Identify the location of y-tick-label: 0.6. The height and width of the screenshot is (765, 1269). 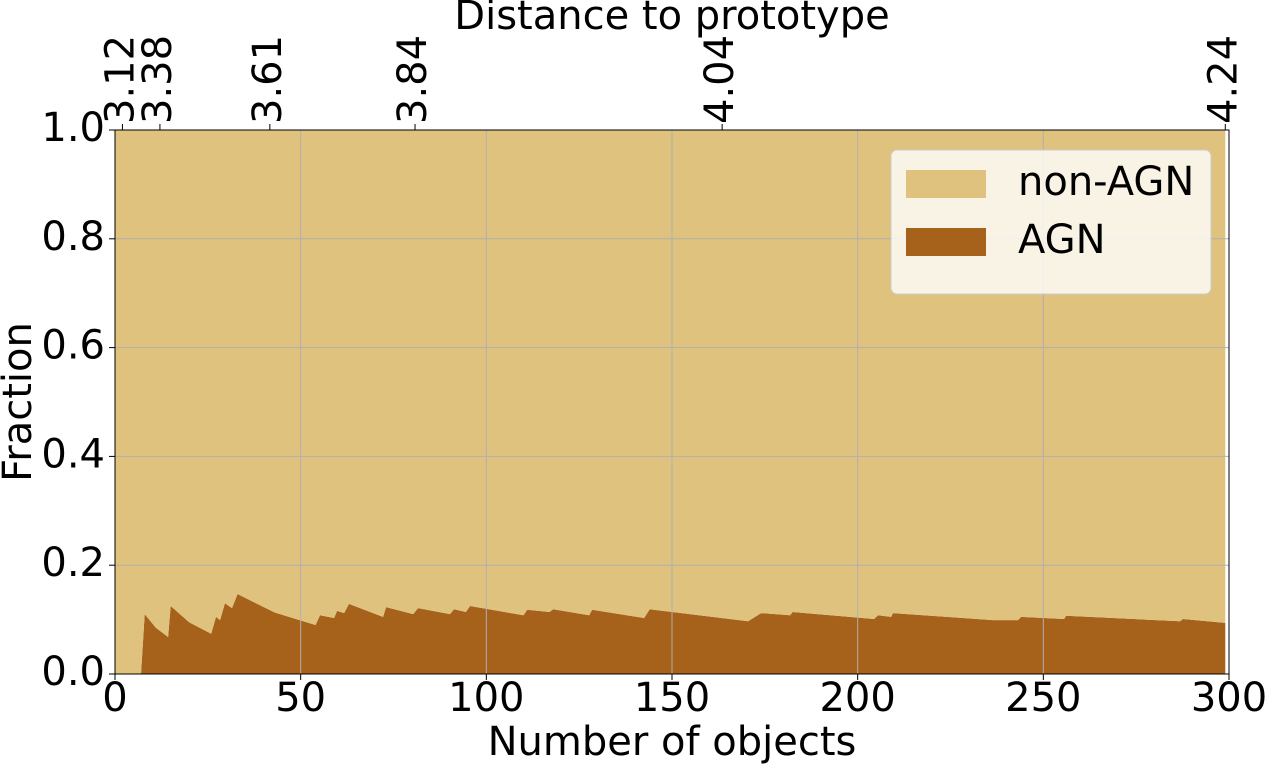
(73, 346).